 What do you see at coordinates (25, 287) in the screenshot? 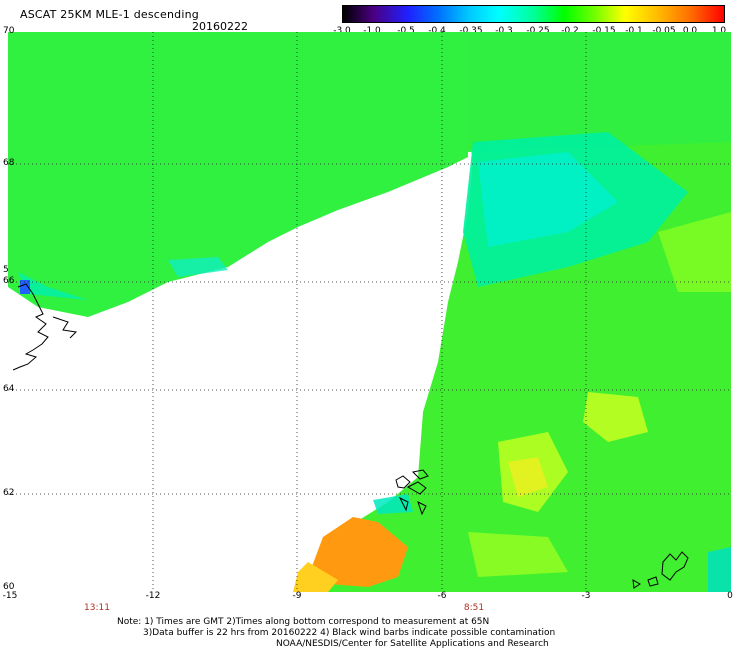
I see `swath-west-blue-patch` at bounding box center [25, 287].